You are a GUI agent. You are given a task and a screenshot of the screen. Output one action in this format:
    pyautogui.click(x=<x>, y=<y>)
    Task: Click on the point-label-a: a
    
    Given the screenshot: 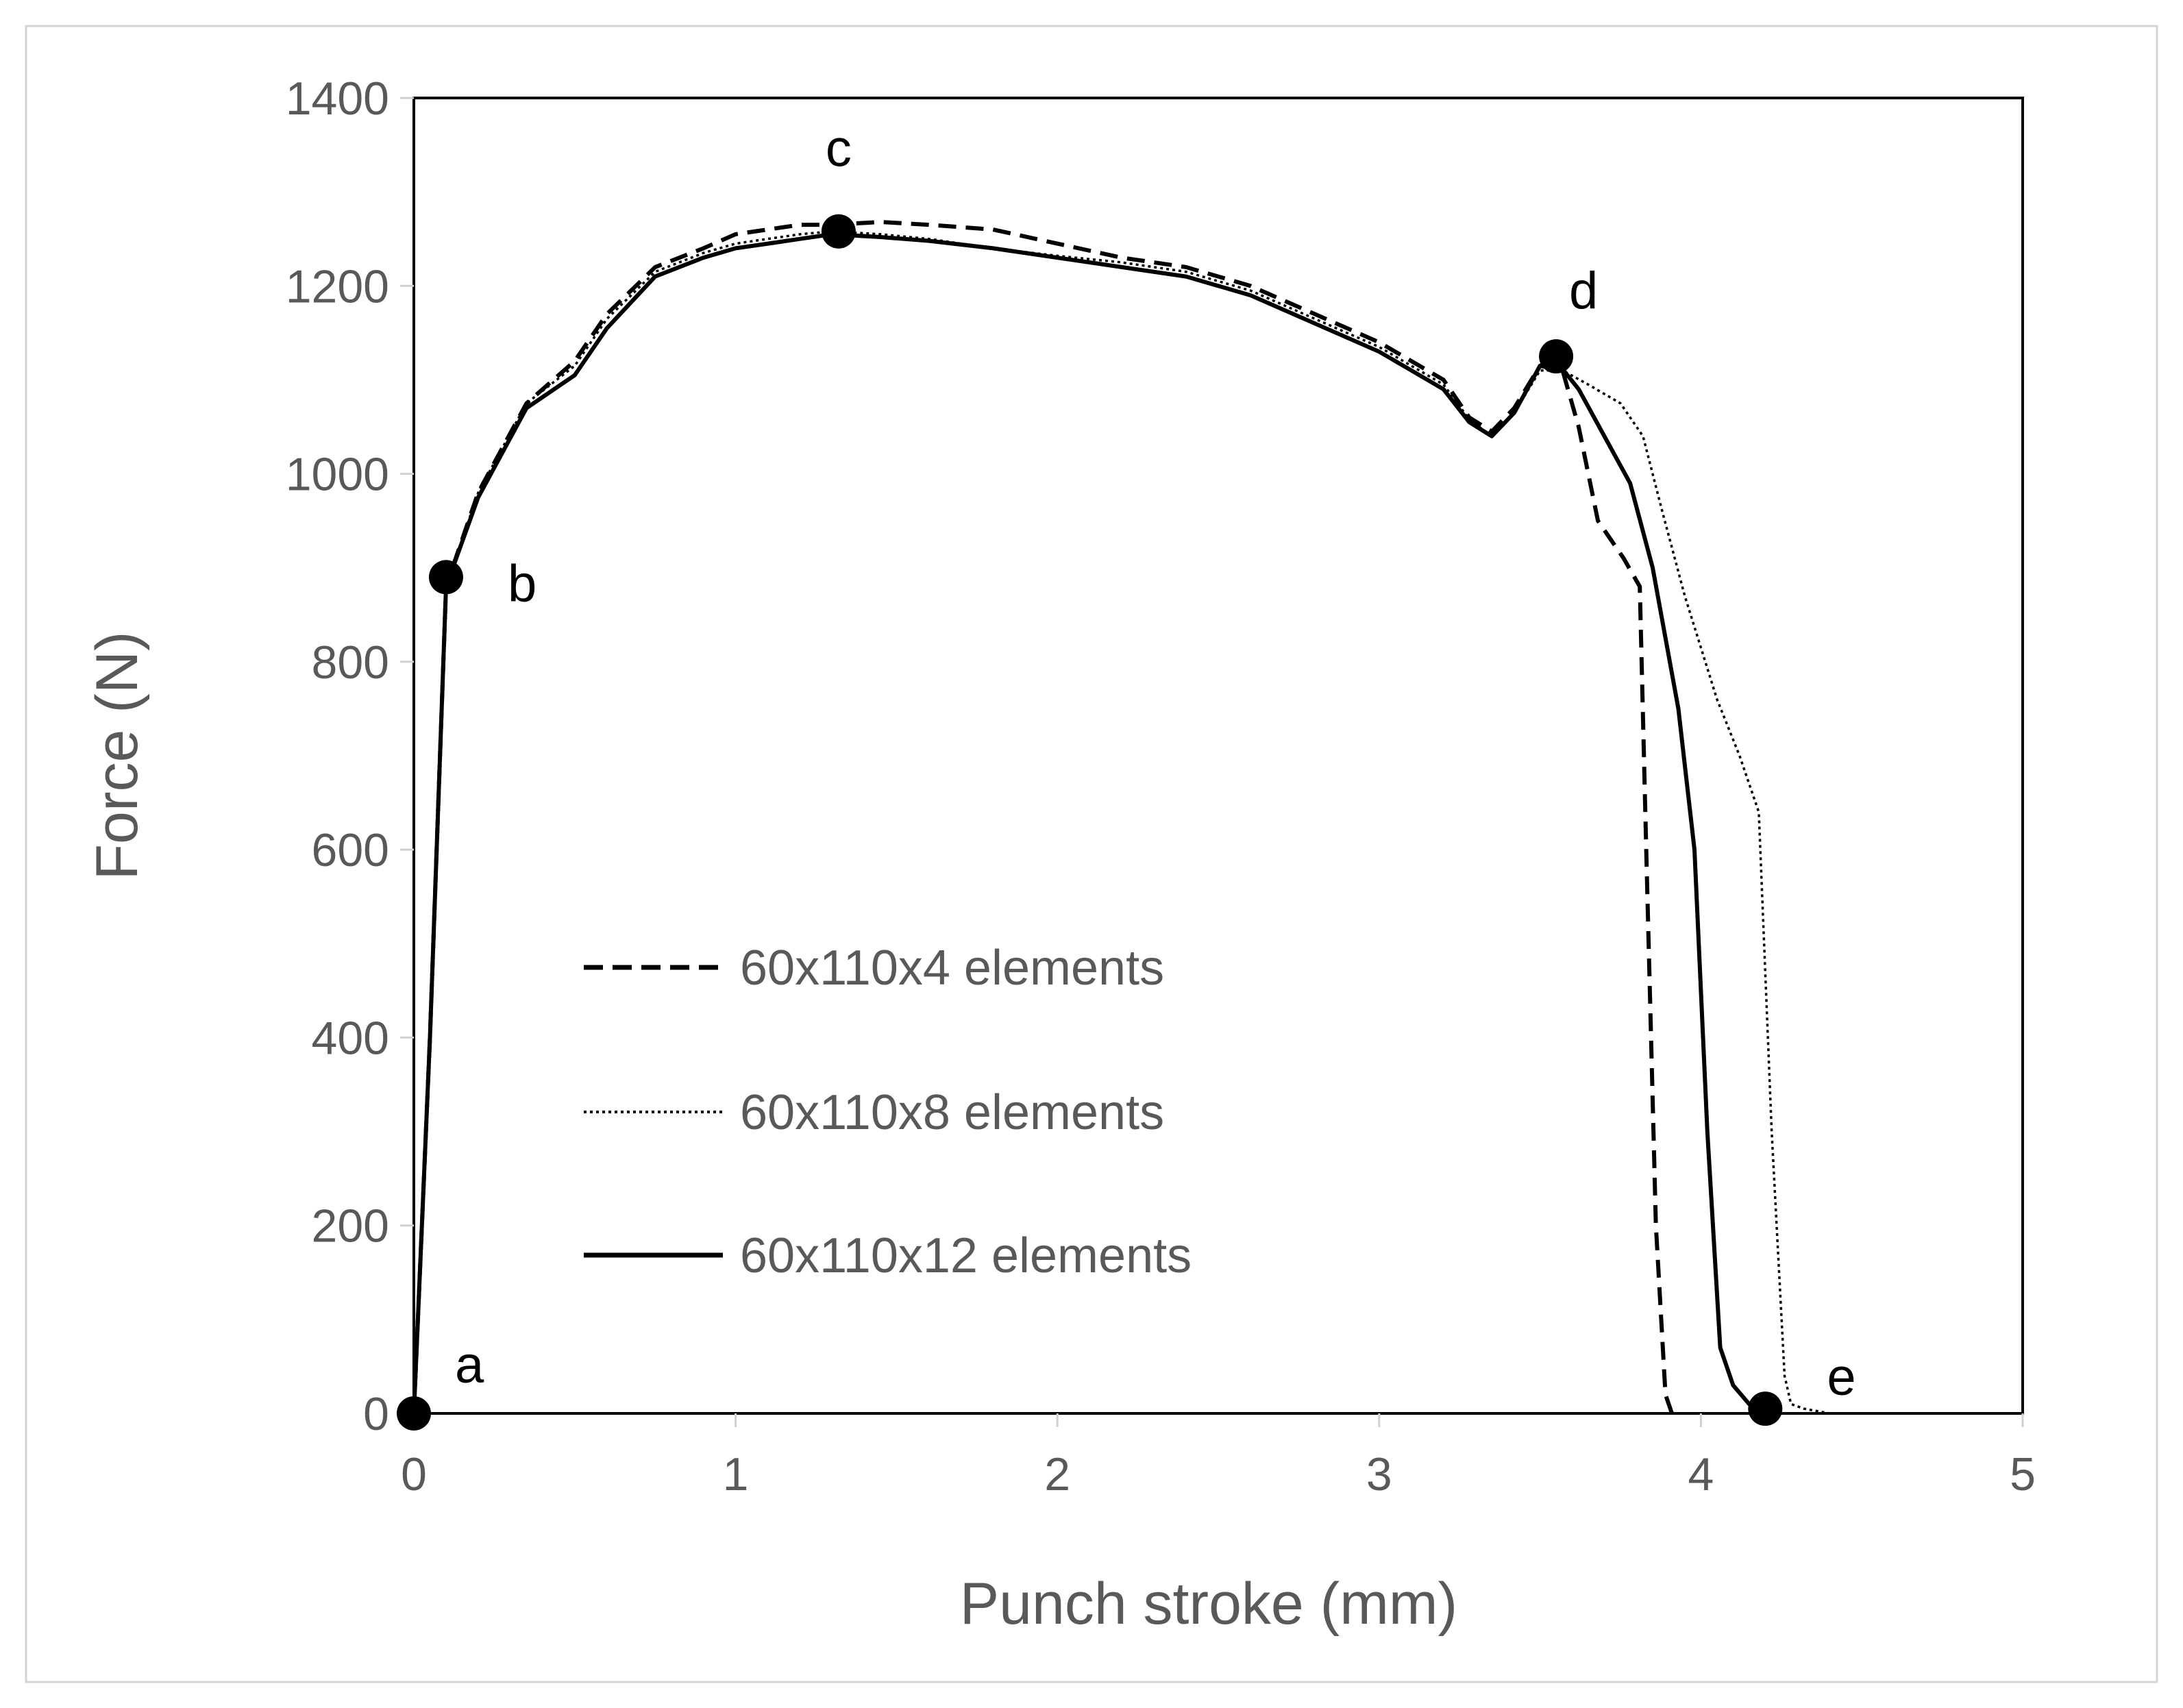 What is the action you would take?
    pyautogui.click(x=470, y=1365)
    